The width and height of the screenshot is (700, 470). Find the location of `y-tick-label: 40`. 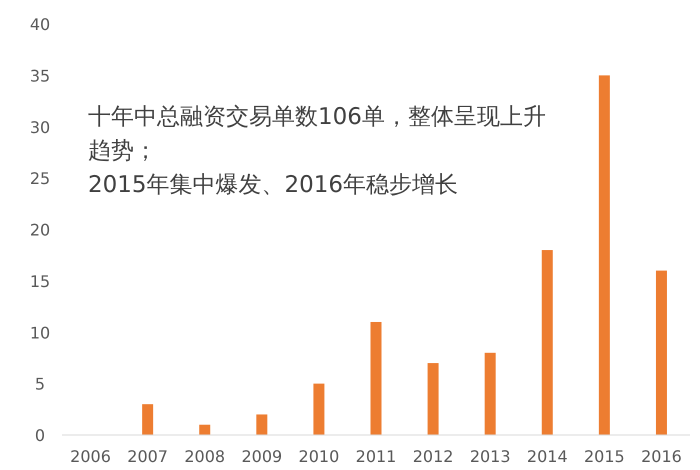

y-tick-label: 40 is located at coordinates (40, 24).